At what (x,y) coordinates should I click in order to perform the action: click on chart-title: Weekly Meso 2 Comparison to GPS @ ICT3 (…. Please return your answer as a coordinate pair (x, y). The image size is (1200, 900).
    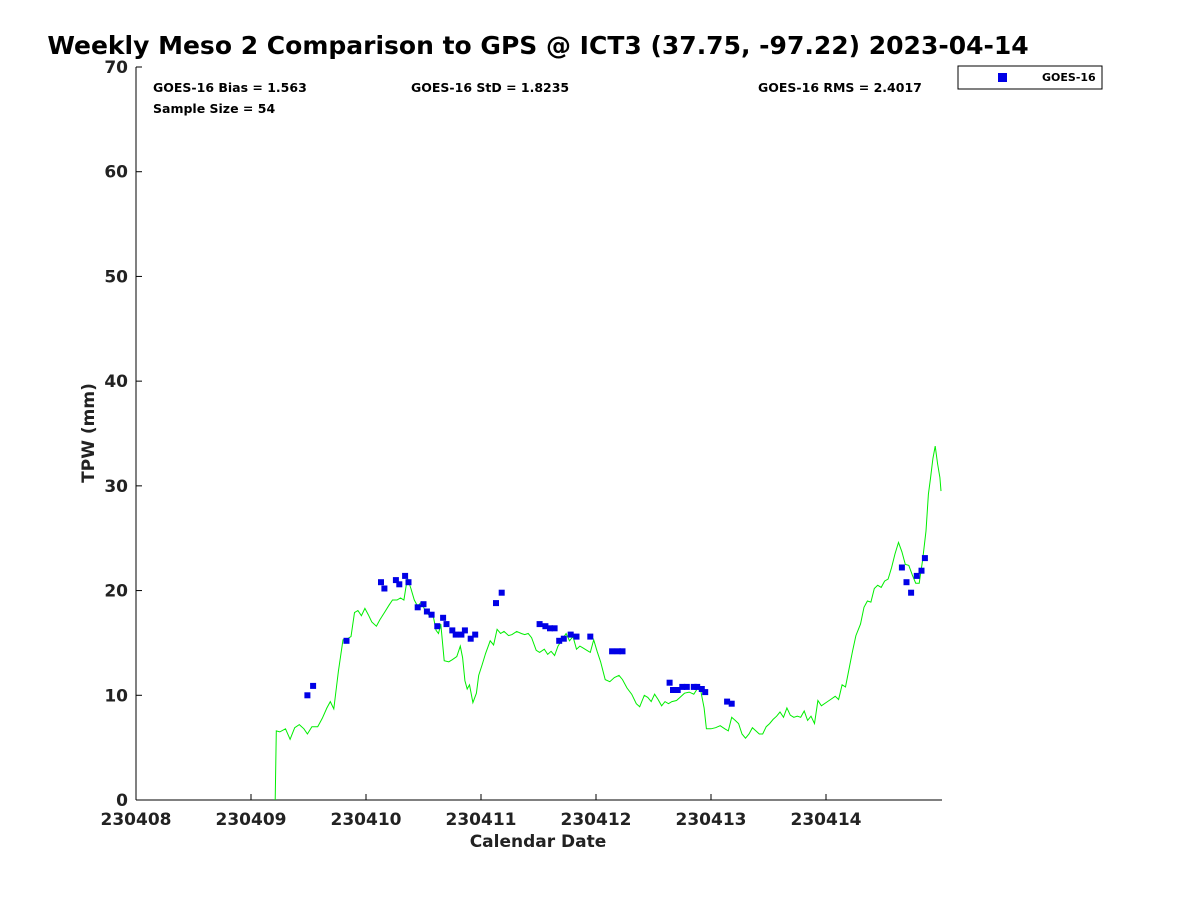
    Looking at the image, I should click on (537, 45).